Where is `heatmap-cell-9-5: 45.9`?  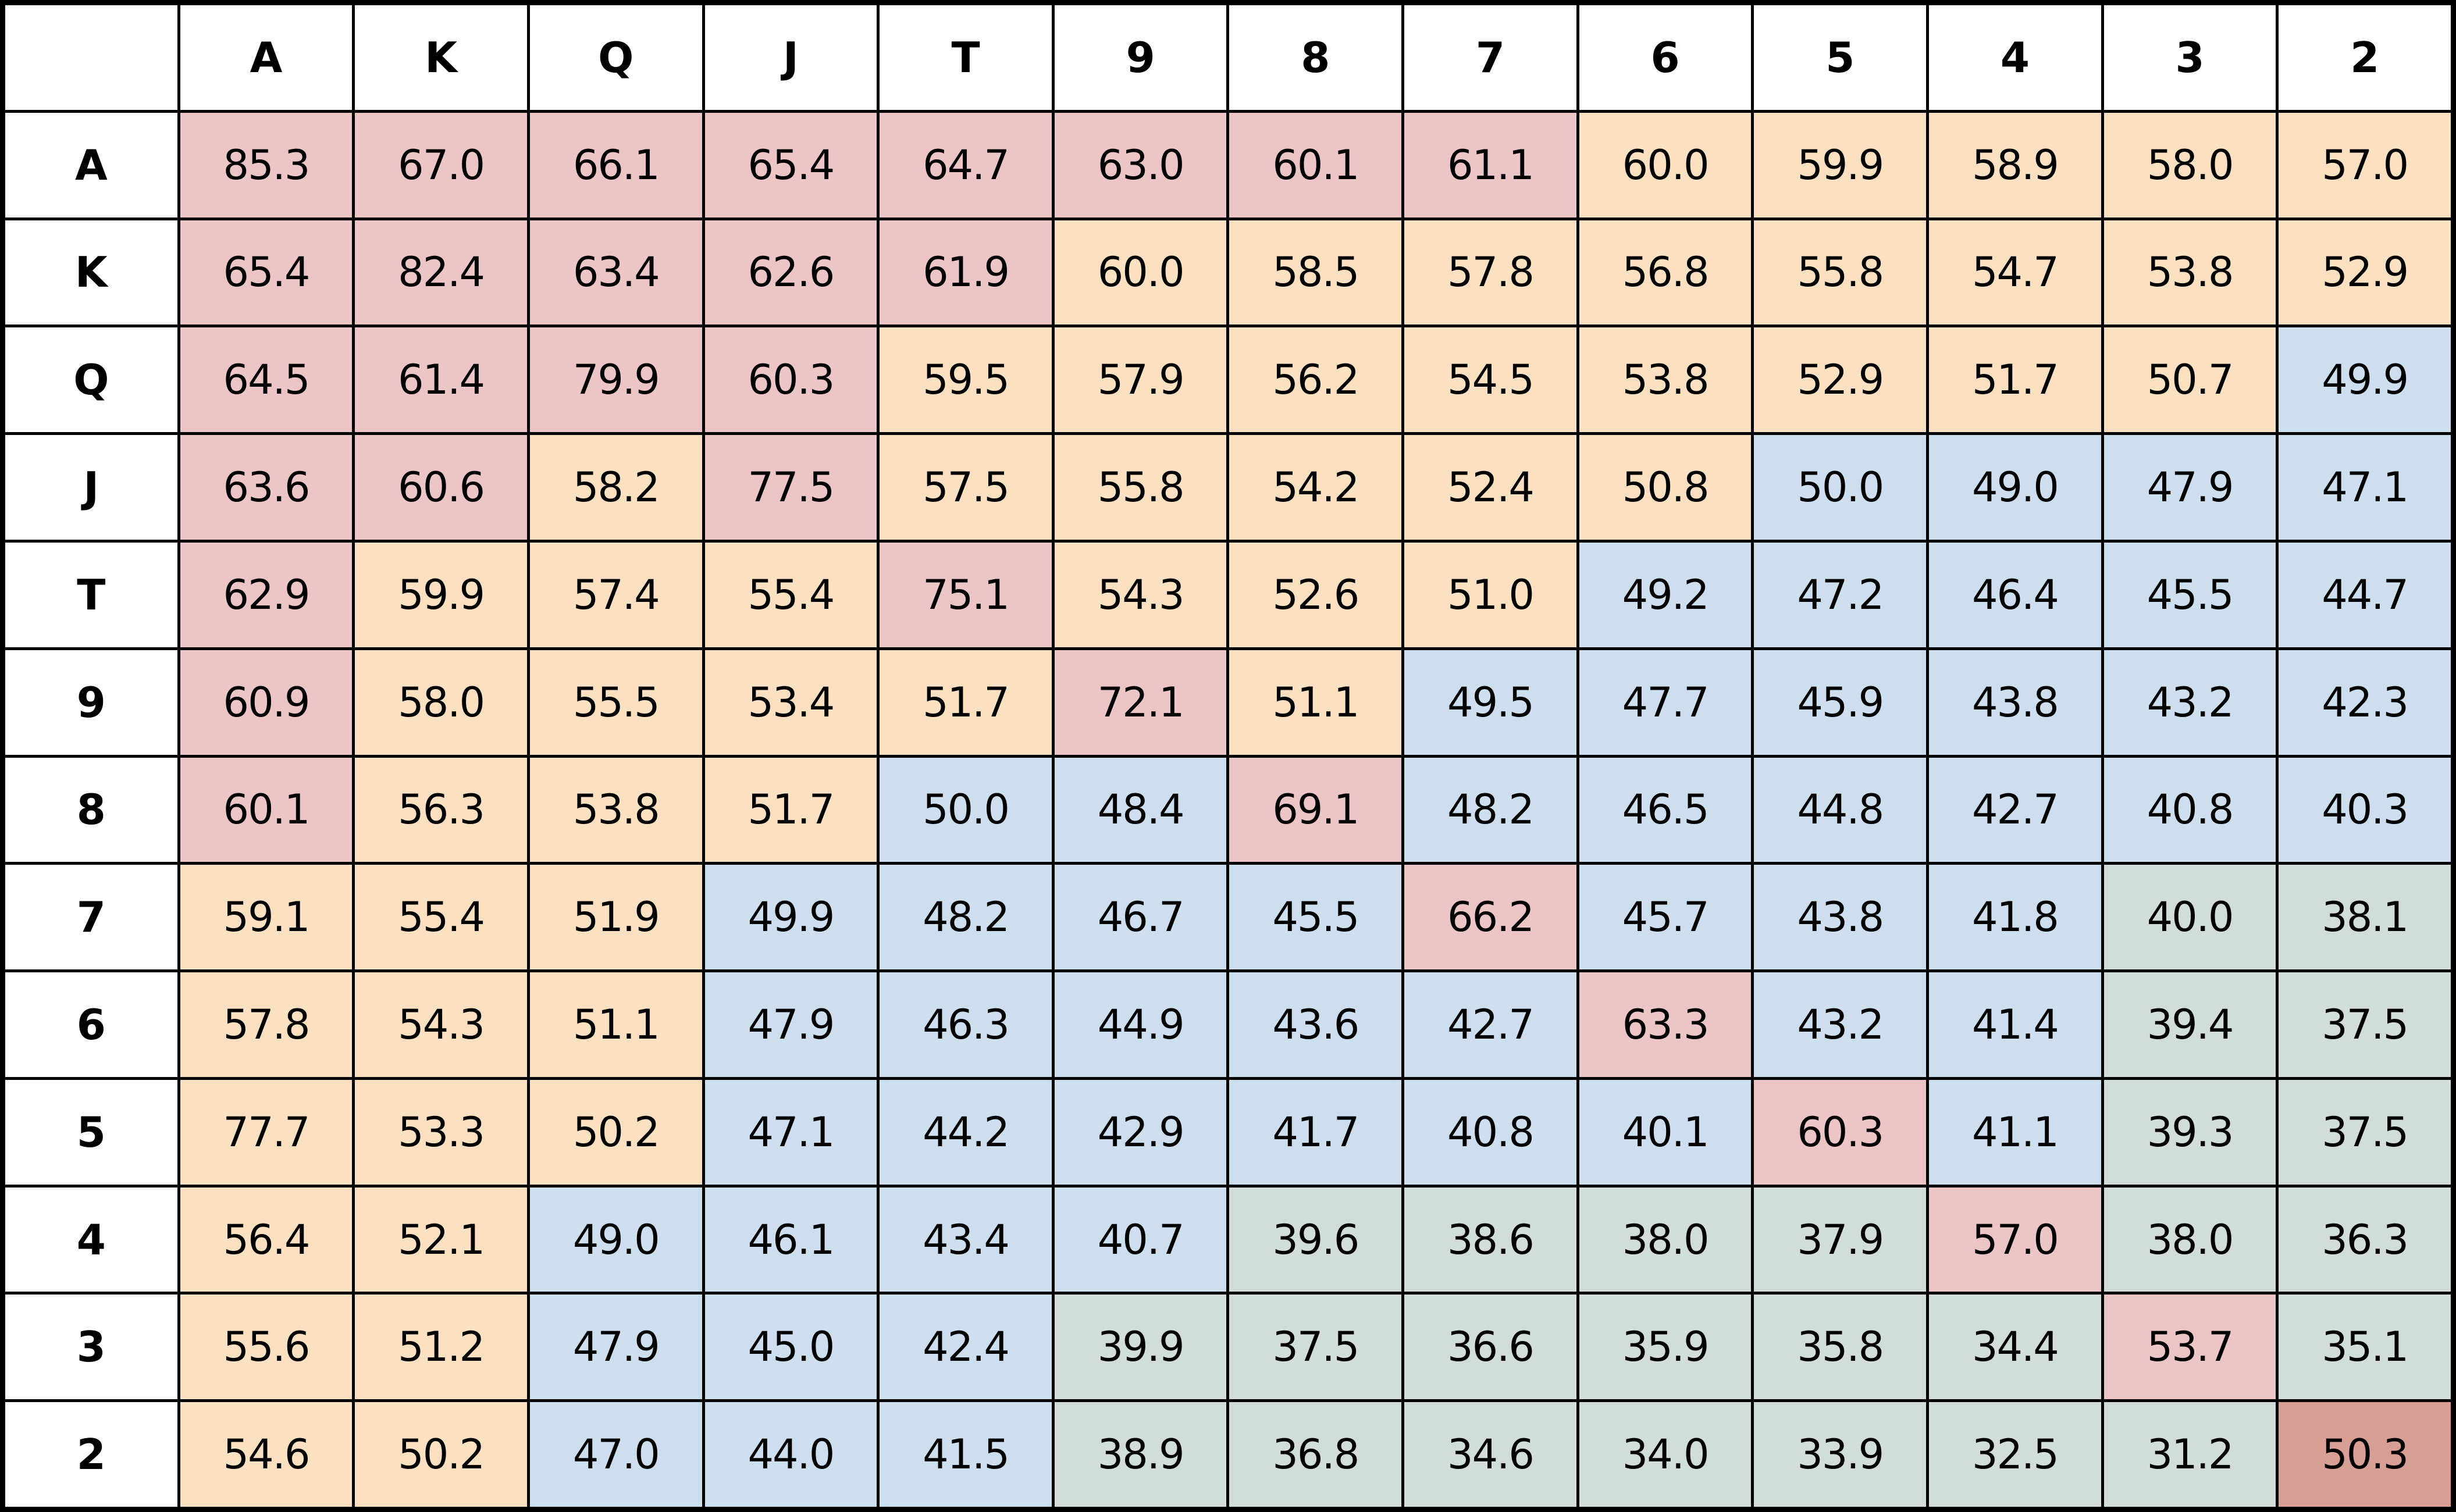
heatmap-cell-9-5: 45.9 is located at coordinates (1840, 702).